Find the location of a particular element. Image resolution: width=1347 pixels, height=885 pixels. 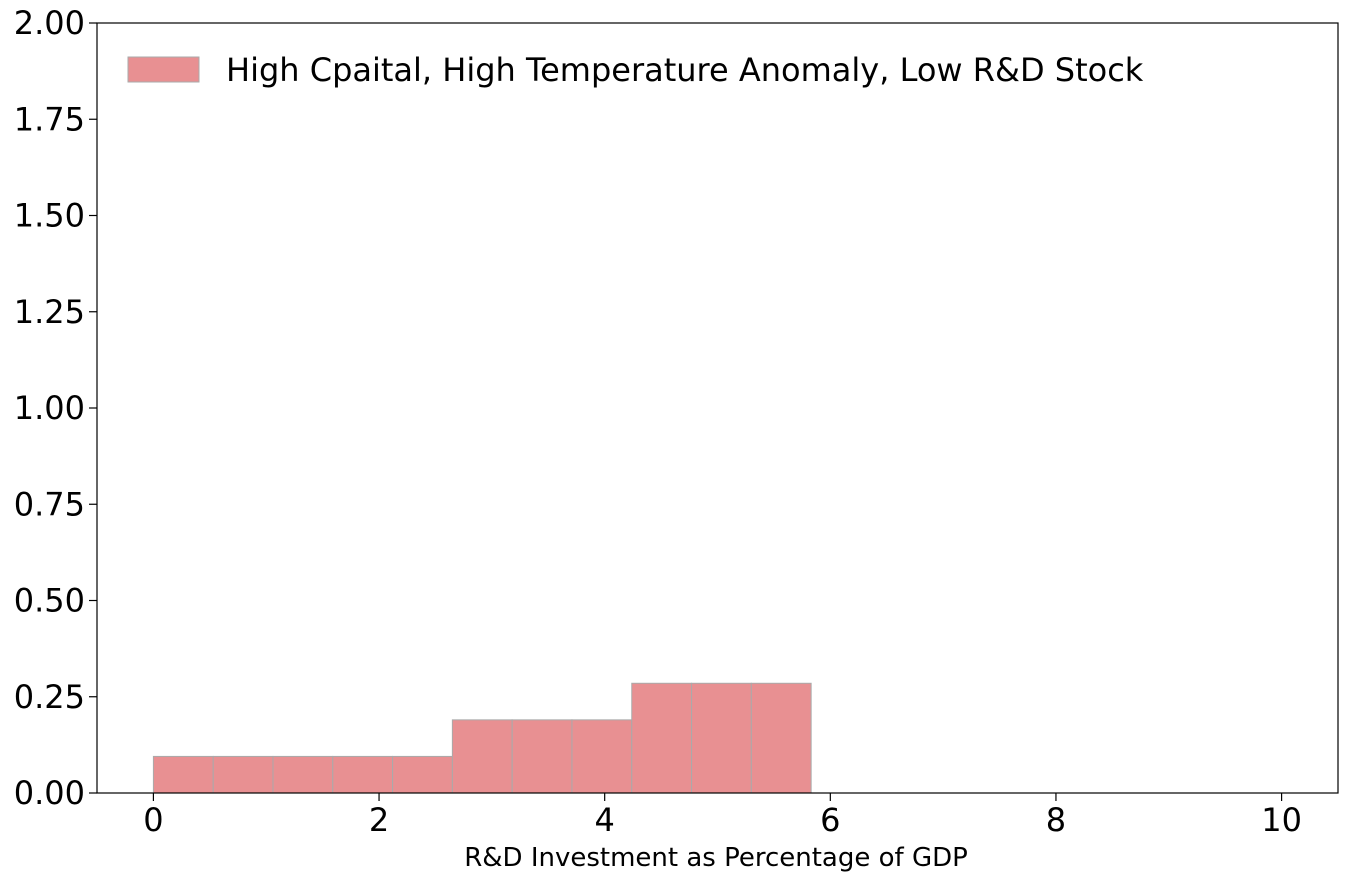

y-tick-label: 2.00 is located at coordinates (49, 23).